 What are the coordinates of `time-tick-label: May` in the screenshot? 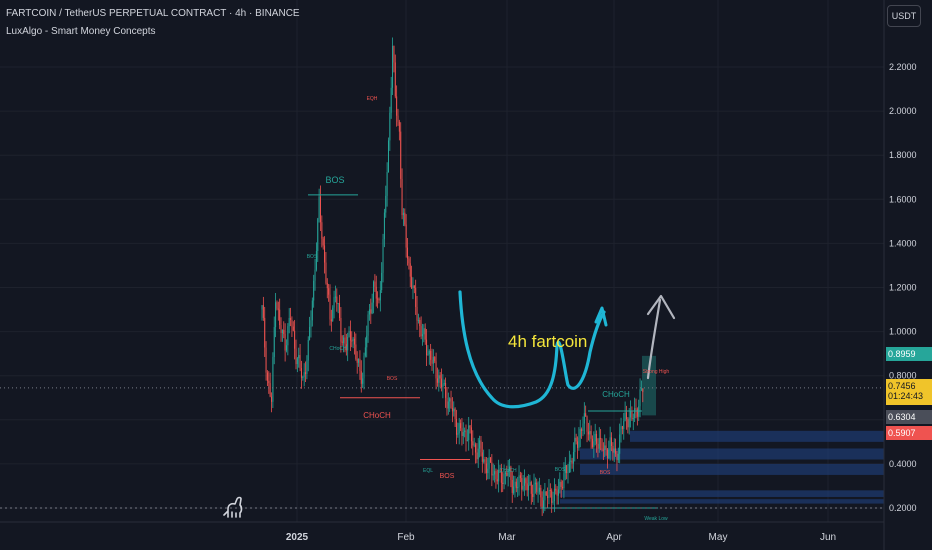 It's located at (718, 537).